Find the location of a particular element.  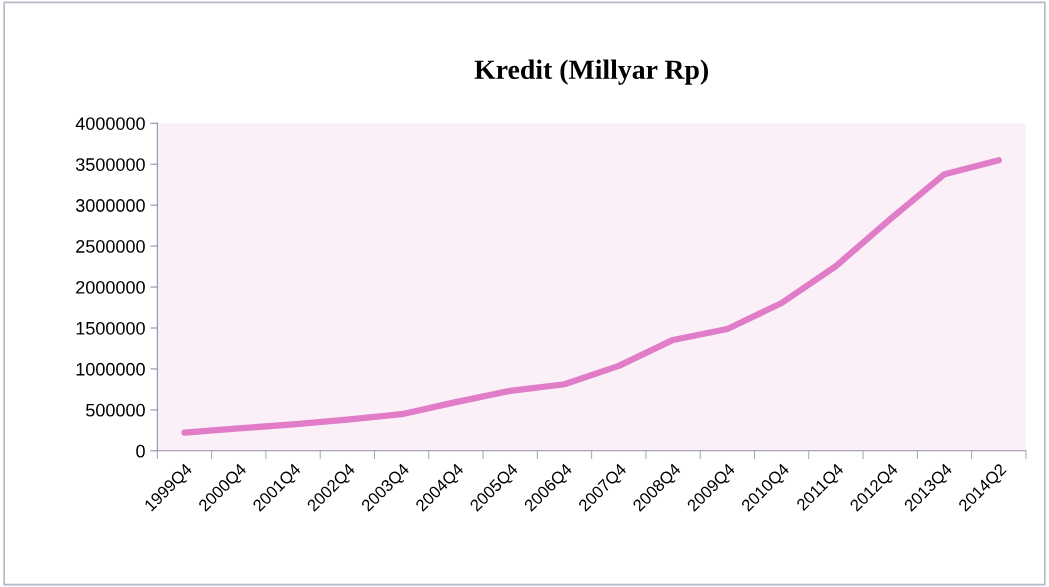

y-tick-label: 0 is located at coordinates (140, 451).